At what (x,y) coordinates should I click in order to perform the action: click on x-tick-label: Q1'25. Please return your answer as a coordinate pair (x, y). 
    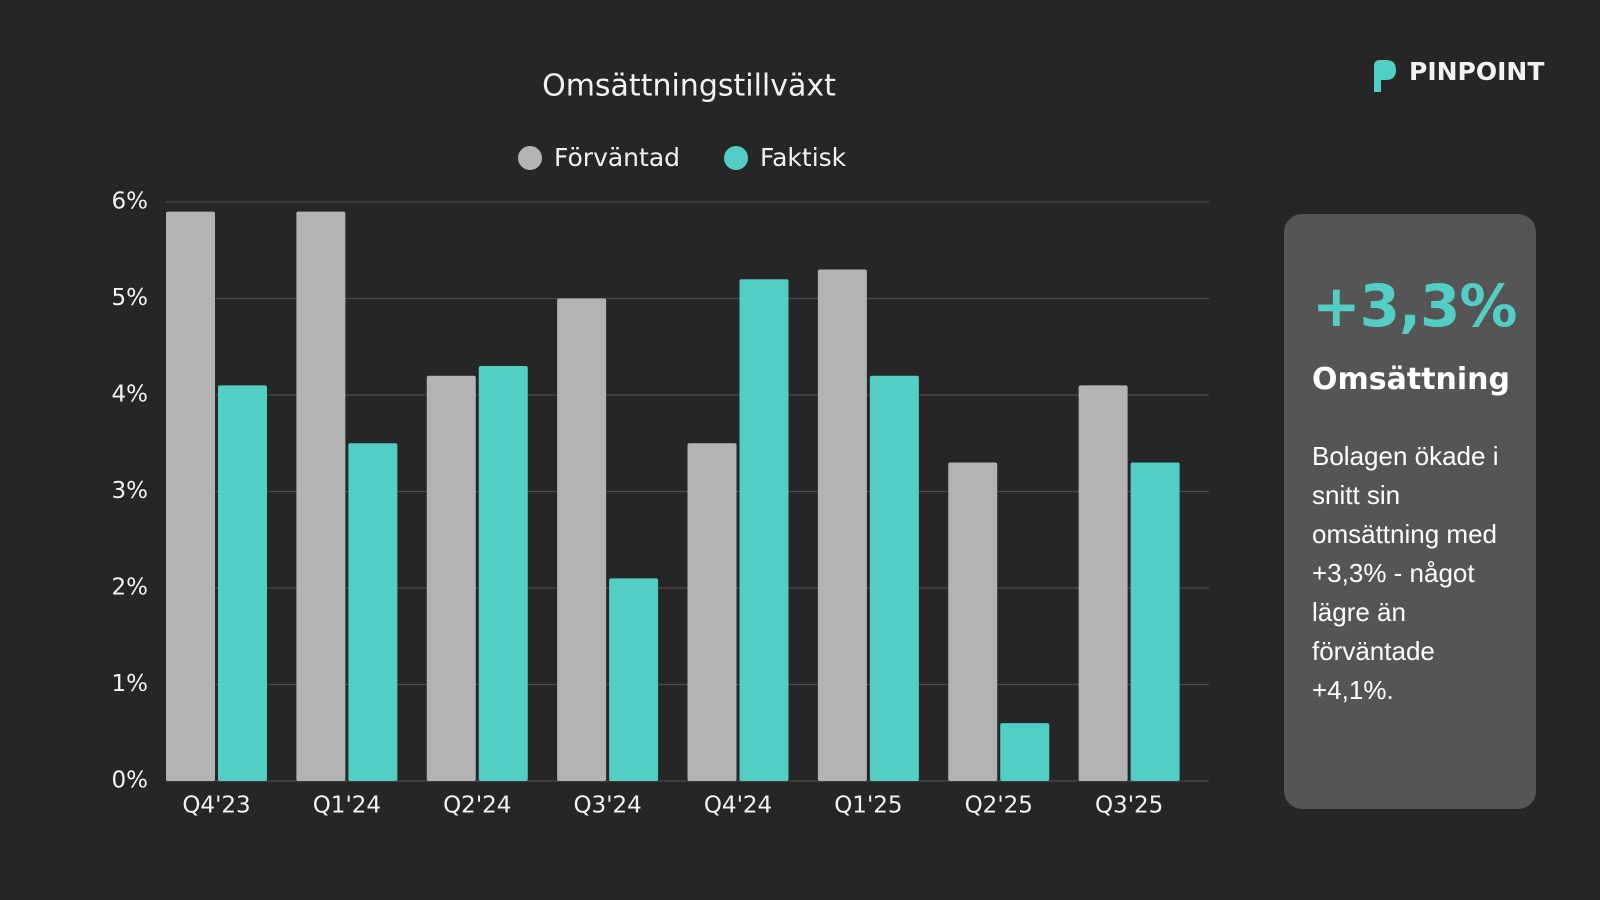
    Looking at the image, I should click on (868, 806).